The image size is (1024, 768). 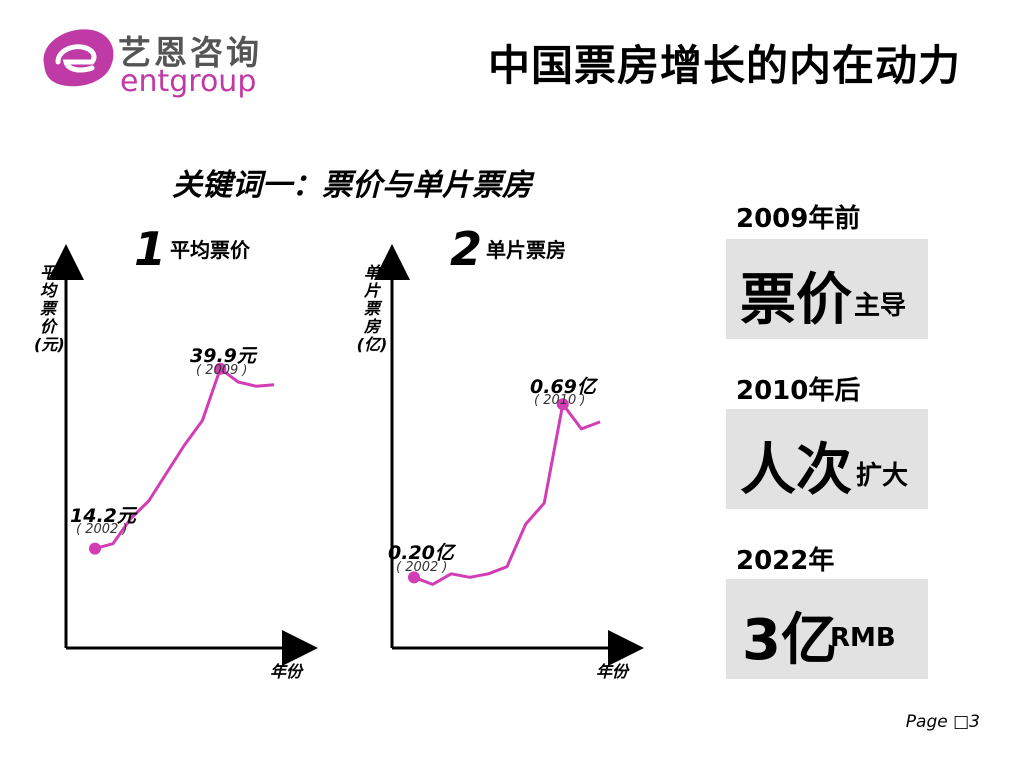 What do you see at coordinates (78, 58) in the screenshot?
I see `logo-mark-icon` at bounding box center [78, 58].